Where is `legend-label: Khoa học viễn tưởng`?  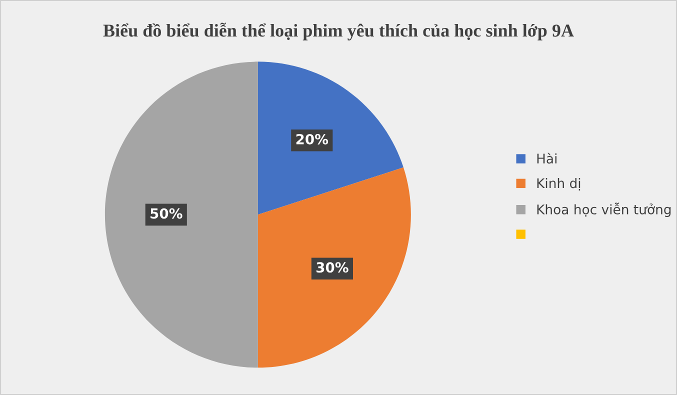
legend-label: Khoa học viễn tưởng is located at coordinates (604, 209).